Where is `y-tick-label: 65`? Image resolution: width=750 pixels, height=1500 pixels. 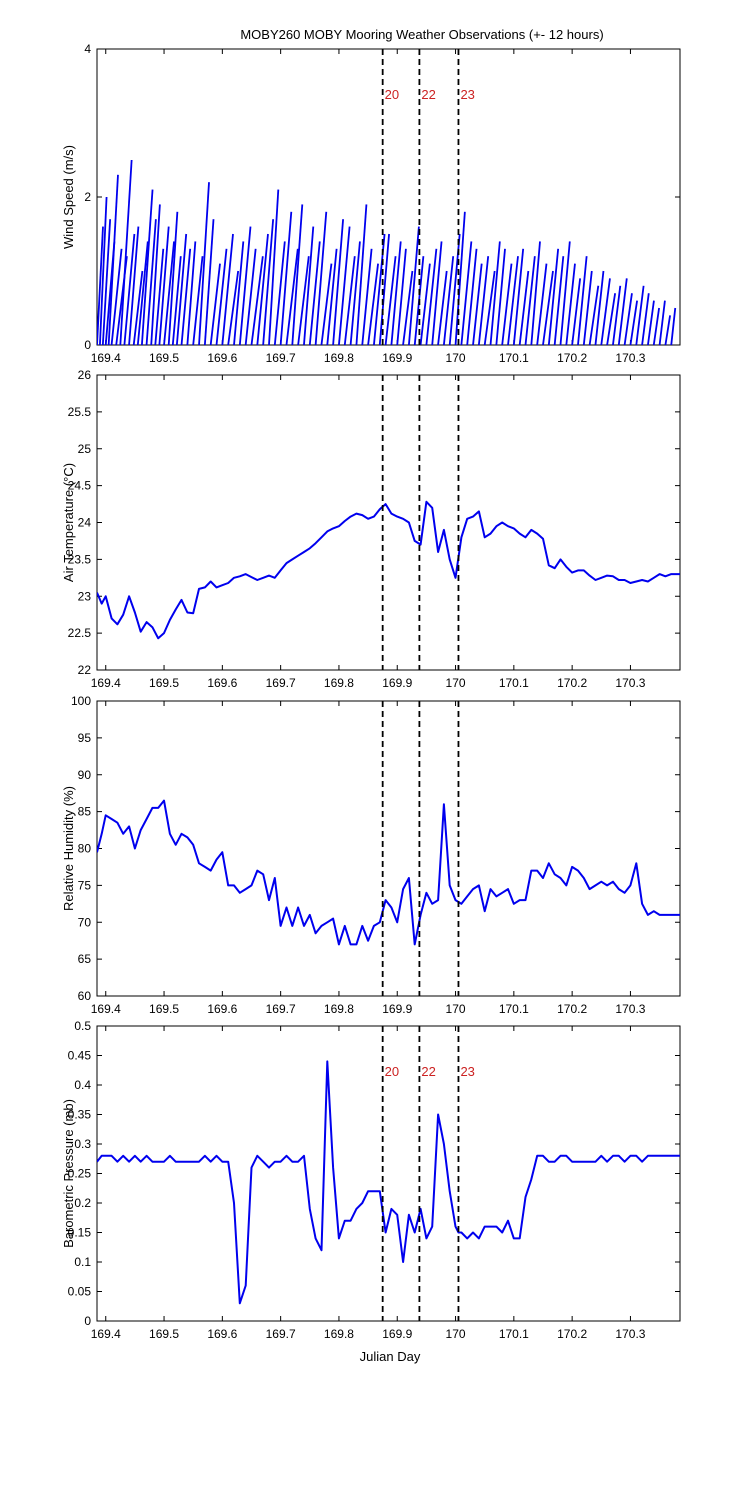
y-tick-label: 65 is located at coordinates (85, 959).